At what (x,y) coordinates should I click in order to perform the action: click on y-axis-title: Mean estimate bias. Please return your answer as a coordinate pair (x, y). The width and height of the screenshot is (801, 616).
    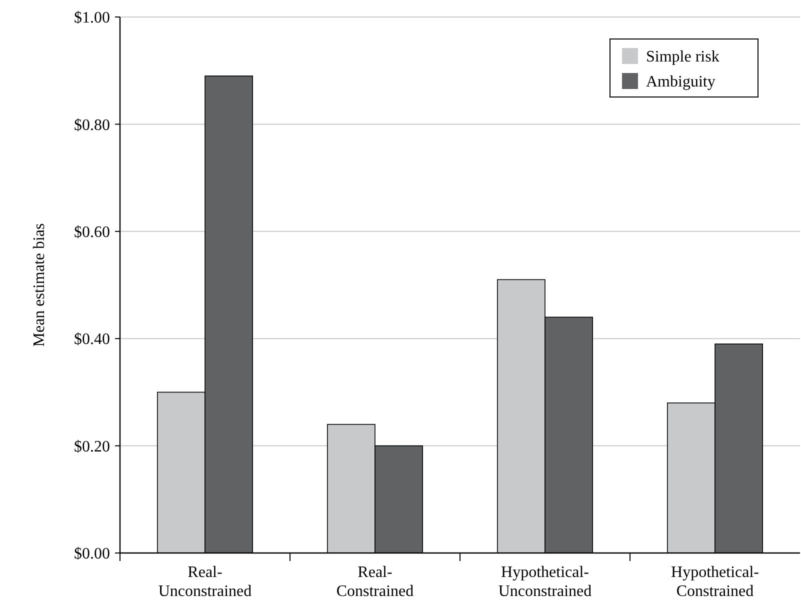
    Looking at the image, I should click on (39, 285).